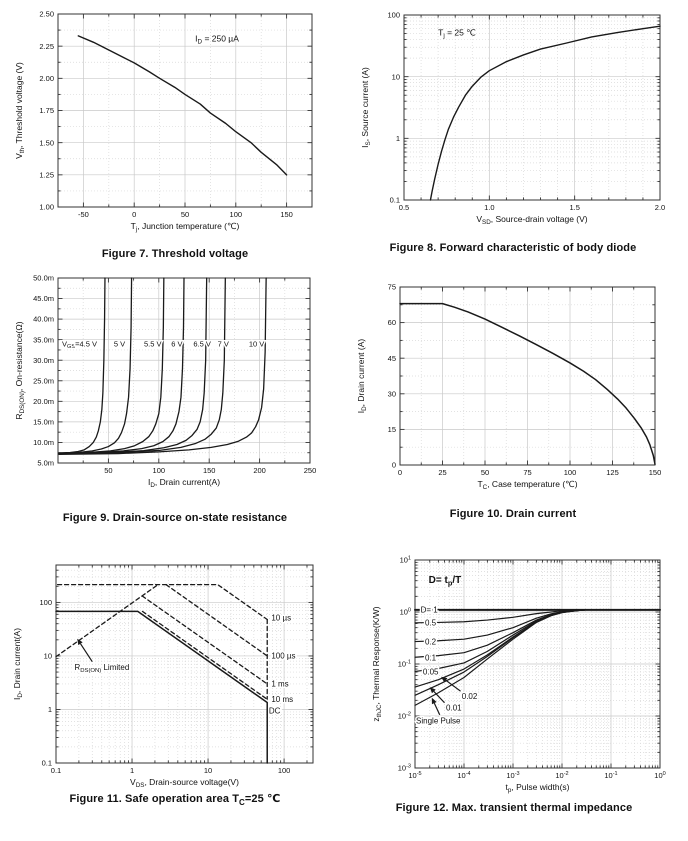  Describe the element at coordinates (527, 384) in the screenshot. I see `curve-drain-current-derating` at that location.